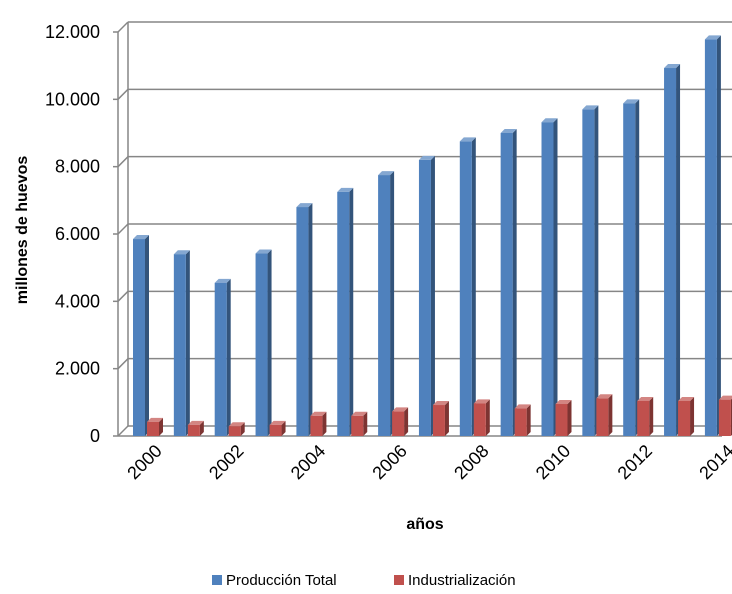 The image size is (732, 594). I want to click on legend-swatch, so click(217, 580).